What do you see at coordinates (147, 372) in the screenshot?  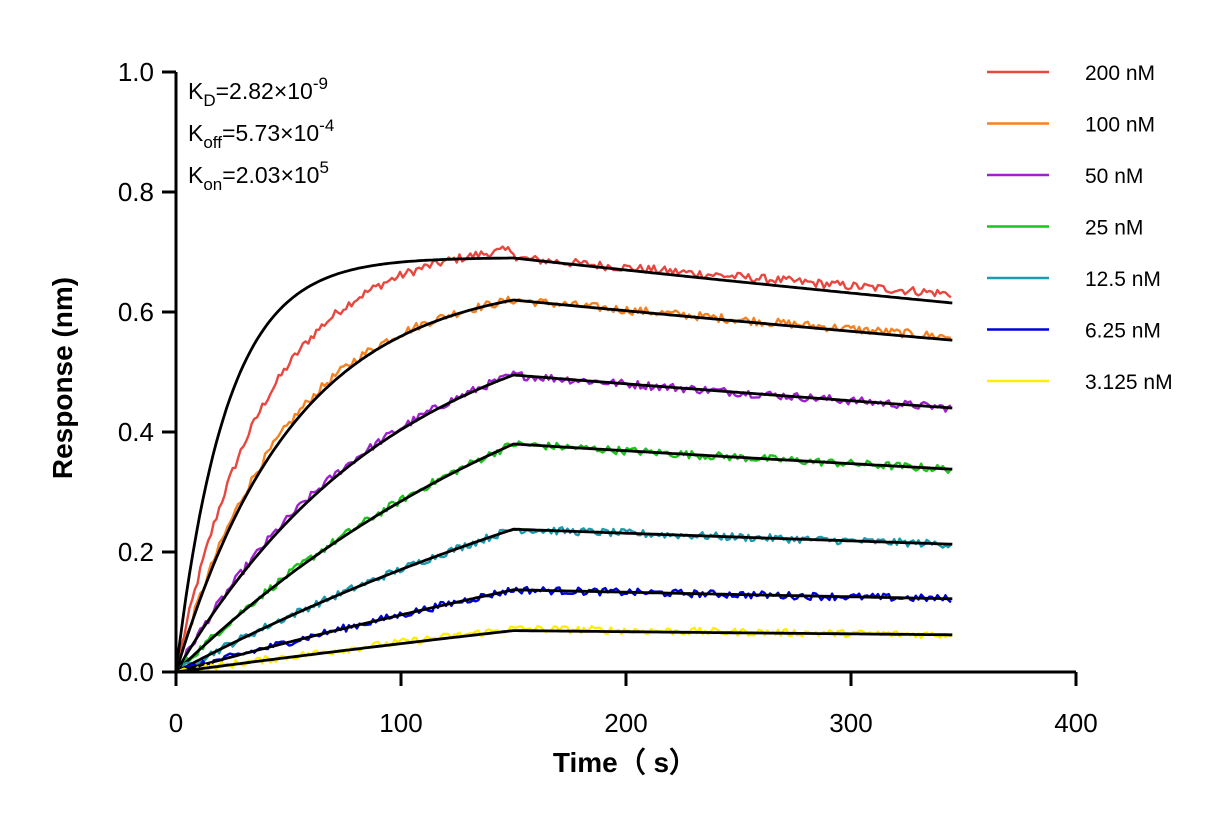 I see `y-ticks: 0.0 0.2 0.4 0.6 0.8 1.0` at bounding box center [147, 372].